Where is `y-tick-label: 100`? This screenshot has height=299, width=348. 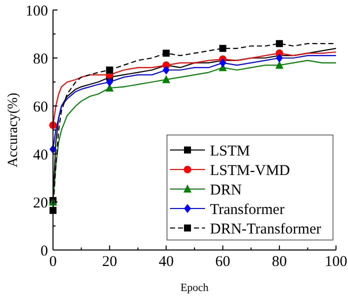
y-tick-label: 100 is located at coordinates (37, 11).